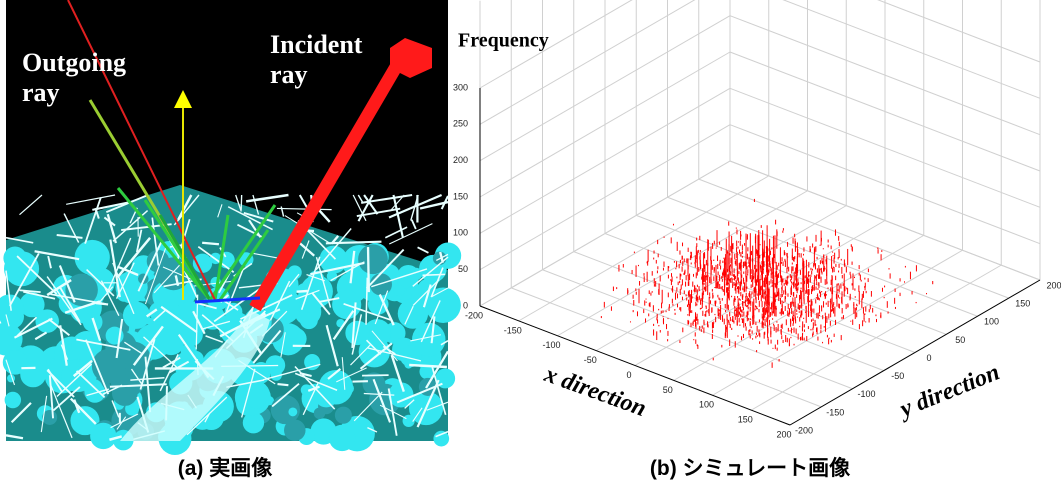 This screenshot has height=482, width=1061. Describe the element at coordinates (74, 77) in the screenshot. I see `outgoing-ray-label: Outgoing ray` at that location.